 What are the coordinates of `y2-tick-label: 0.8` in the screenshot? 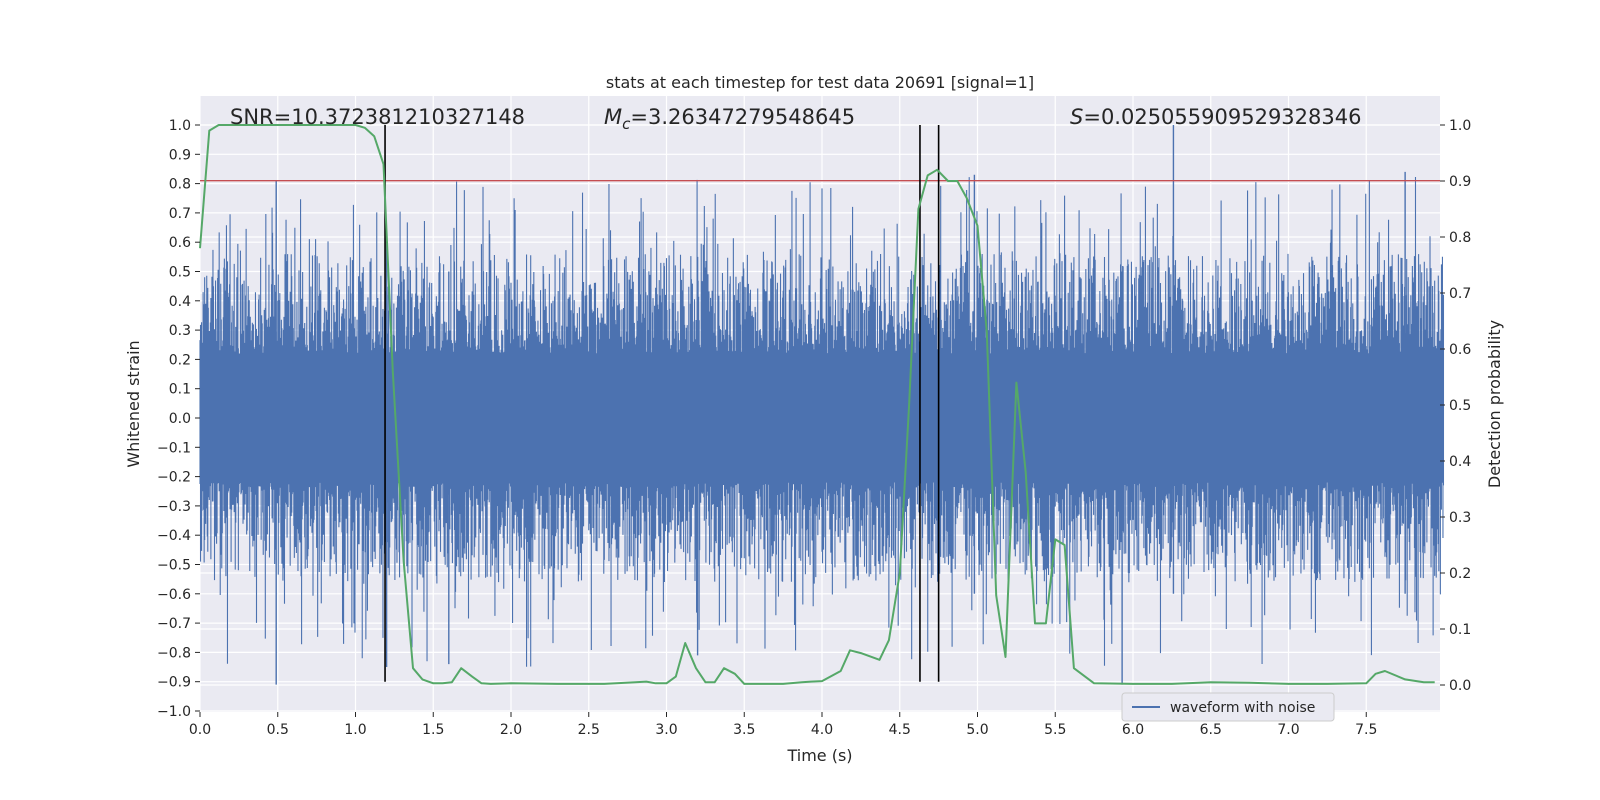 It's located at (1460, 238).